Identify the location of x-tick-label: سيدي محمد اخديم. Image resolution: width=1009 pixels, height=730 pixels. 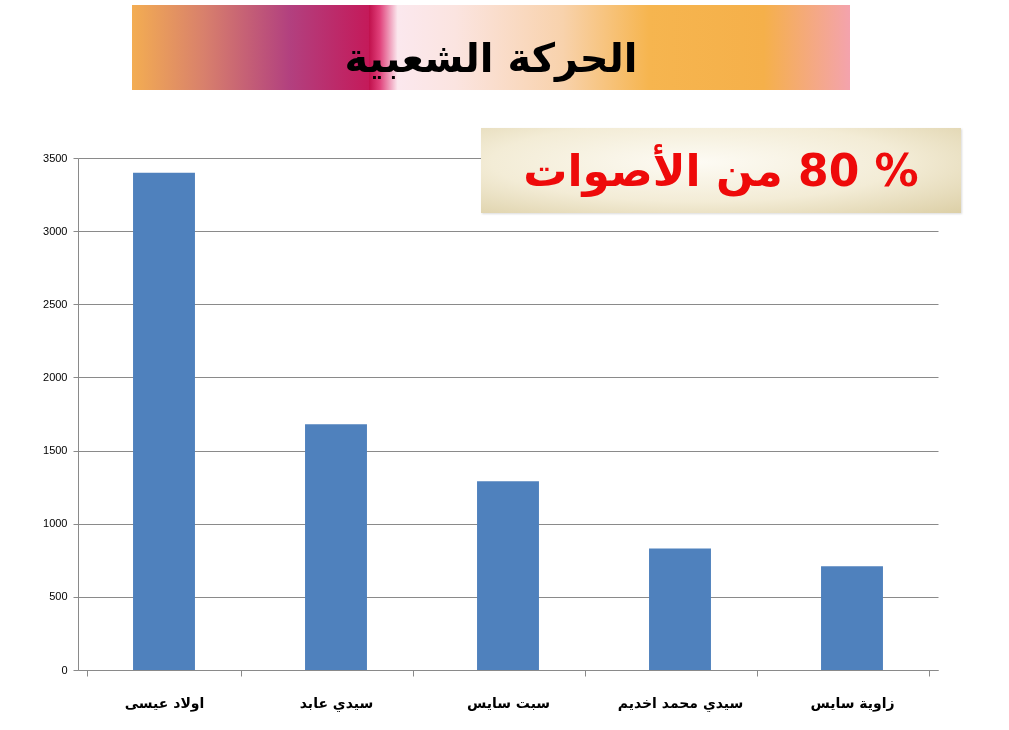
(680, 703).